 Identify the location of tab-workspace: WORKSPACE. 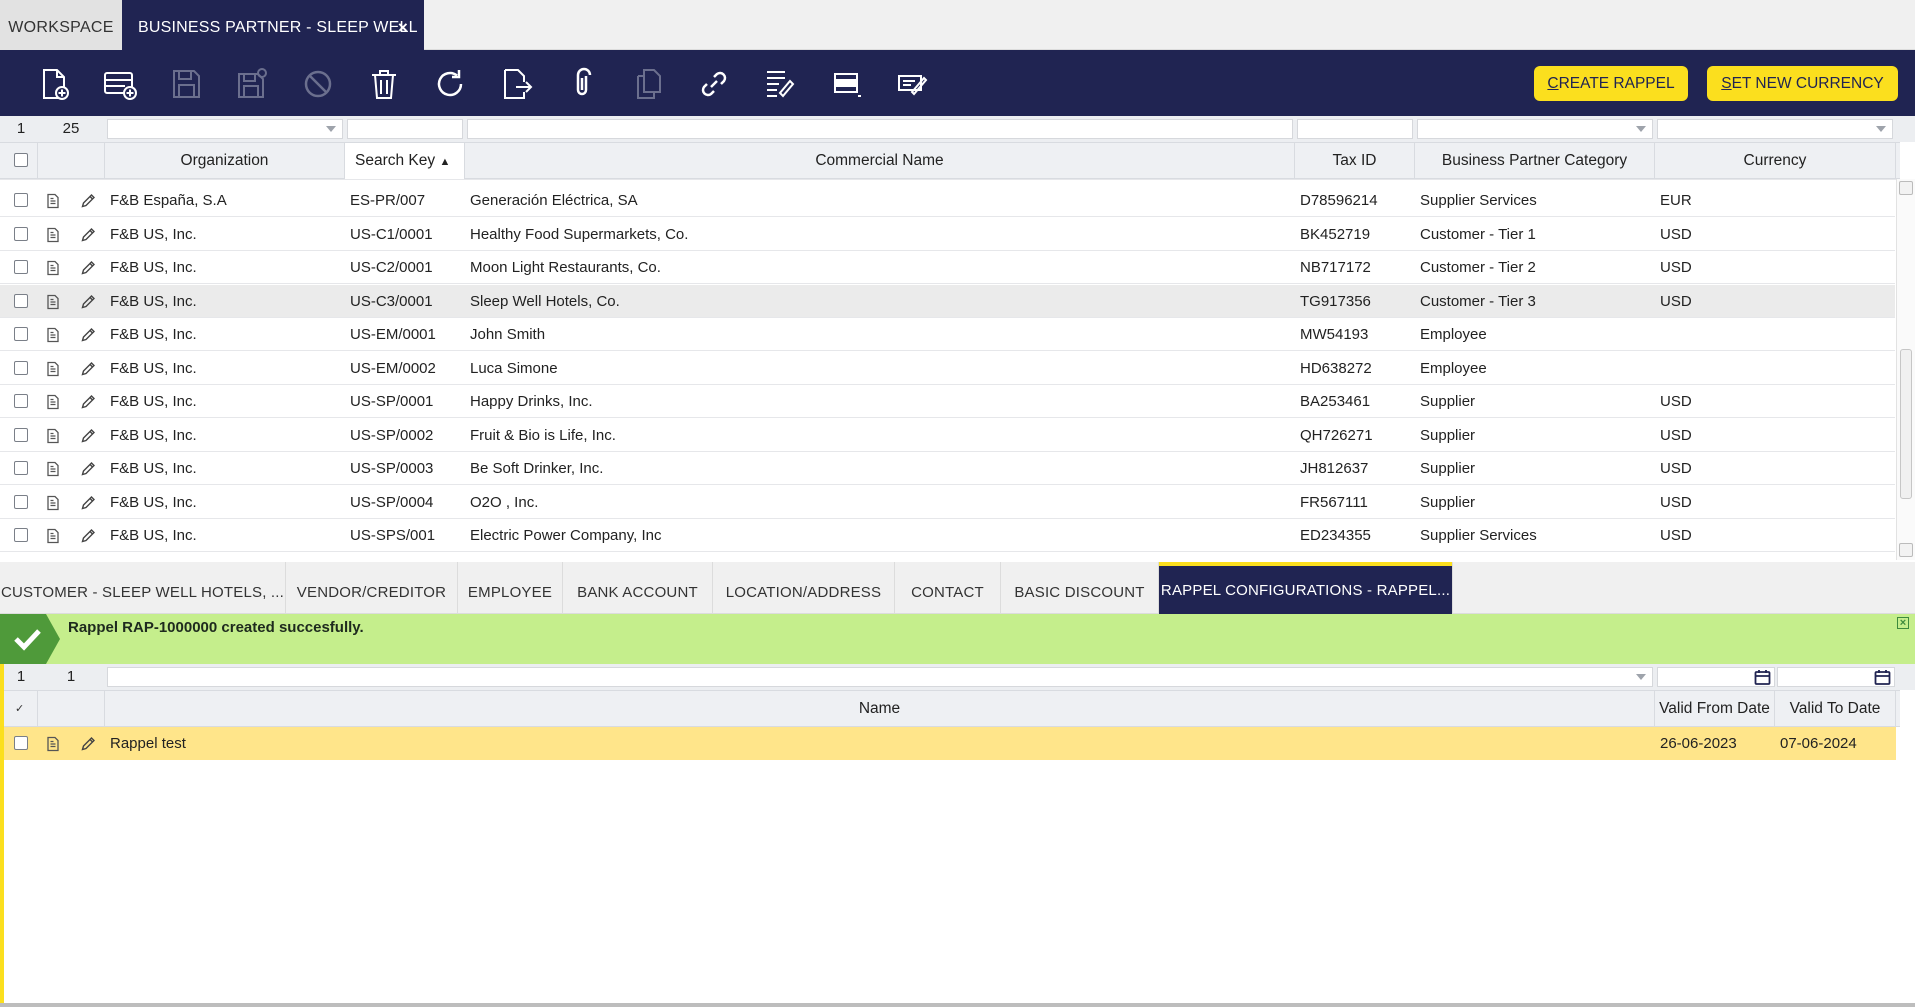
(61, 25).